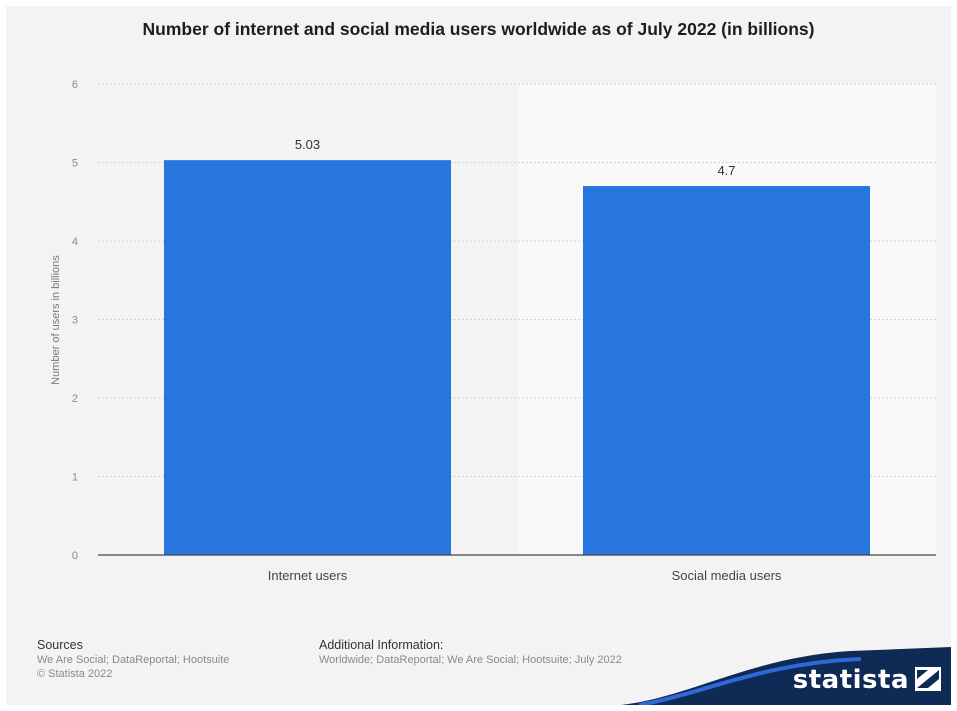 This screenshot has width=957, height=711. I want to click on x-tick-label: Social media users, so click(727, 575).